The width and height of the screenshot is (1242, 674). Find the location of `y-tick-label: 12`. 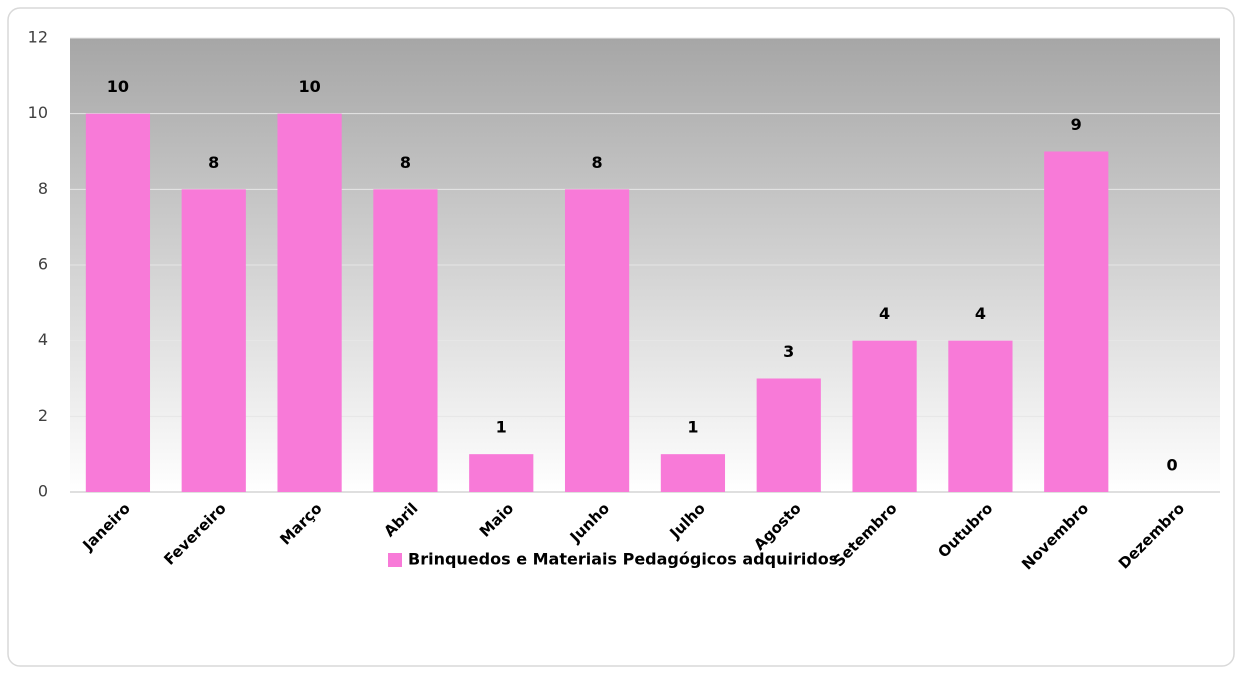

y-tick-label: 12 is located at coordinates (38, 37).